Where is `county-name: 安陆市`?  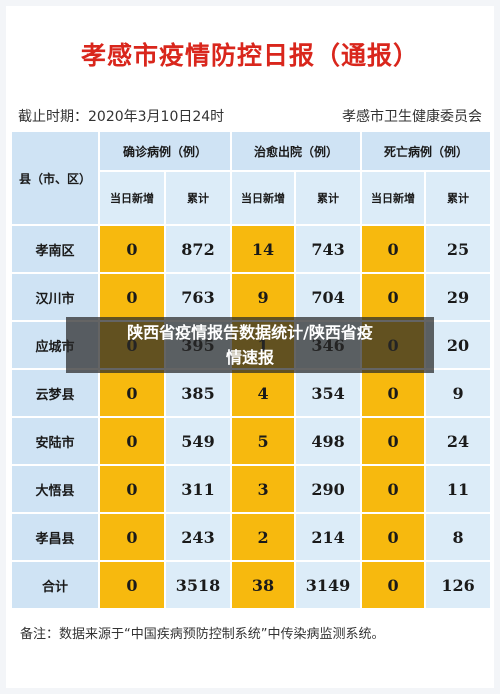 county-name: 安陆市 is located at coordinates (55, 441).